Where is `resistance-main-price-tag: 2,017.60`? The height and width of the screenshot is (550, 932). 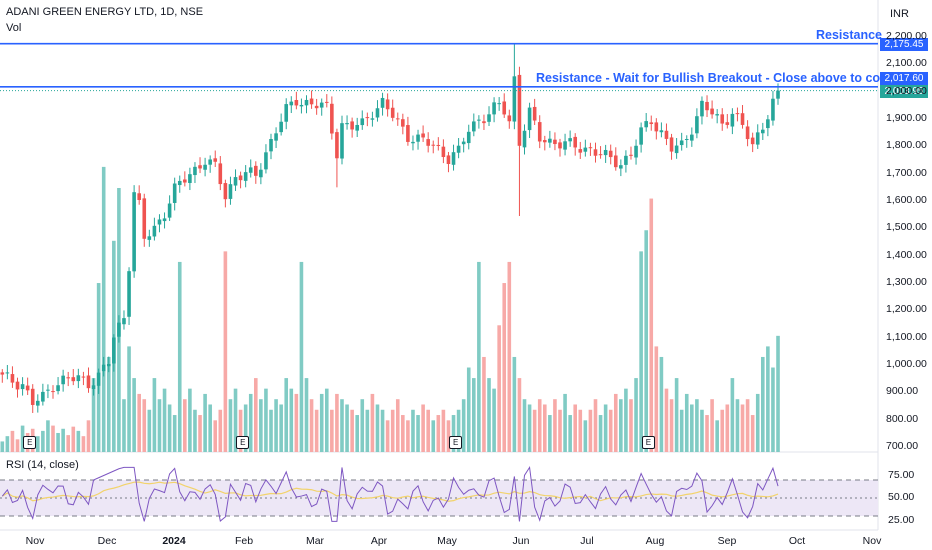
resistance-main-price-tag: 2,017.60 is located at coordinates (904, 78).